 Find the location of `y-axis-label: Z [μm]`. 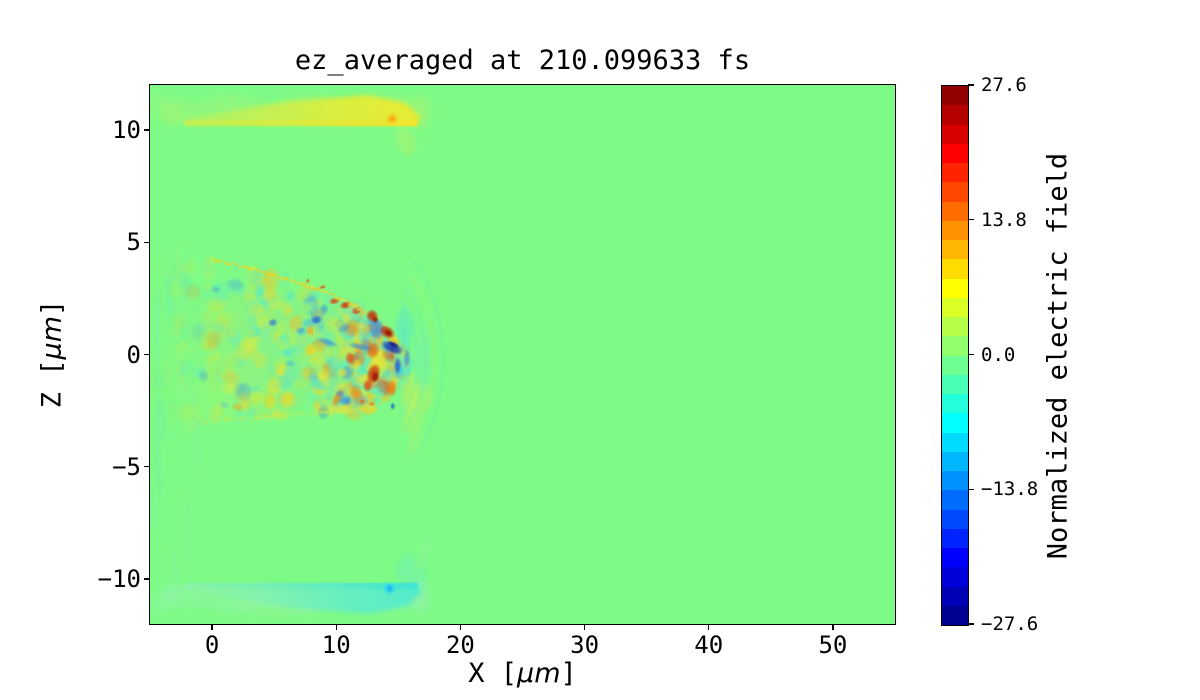

y-axis-label: Z [μm] is located at coordinates (52, 354).